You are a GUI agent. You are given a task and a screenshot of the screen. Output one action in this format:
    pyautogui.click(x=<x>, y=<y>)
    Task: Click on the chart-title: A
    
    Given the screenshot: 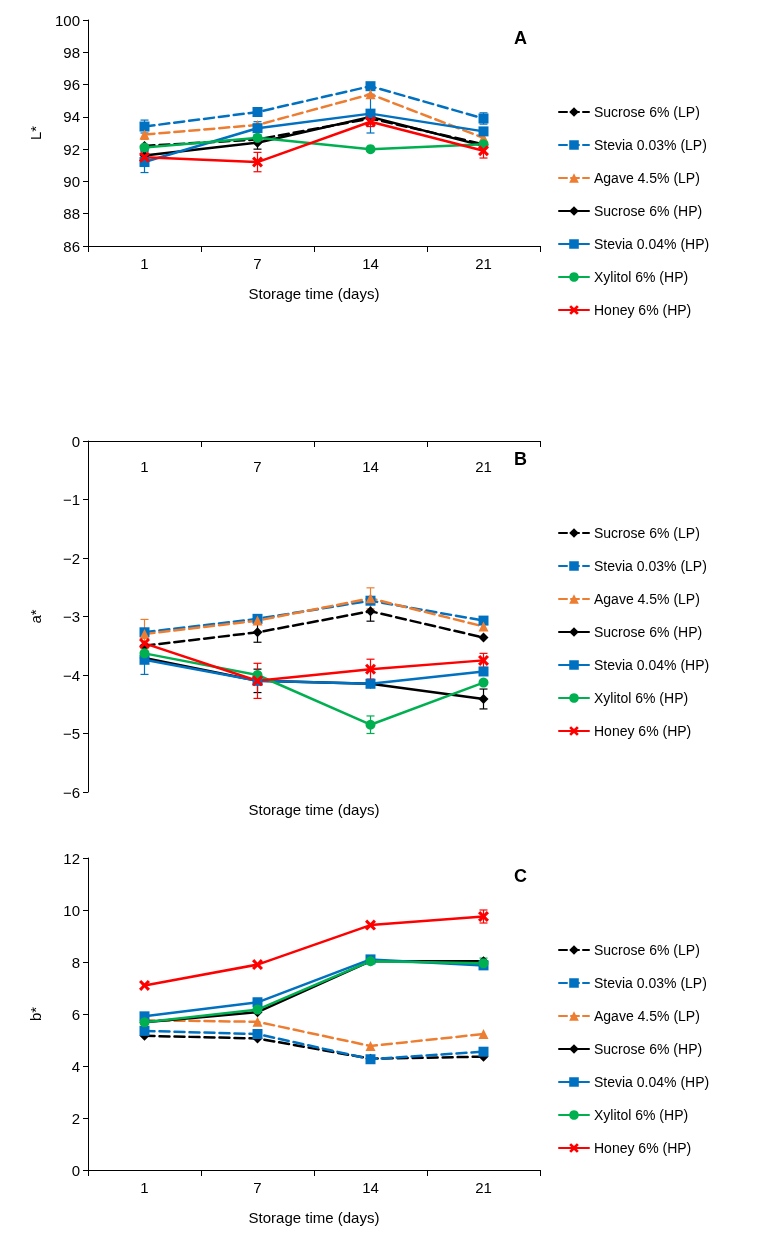 What is the action you would take?
    pyautogui.click(x=520, y=38)
    